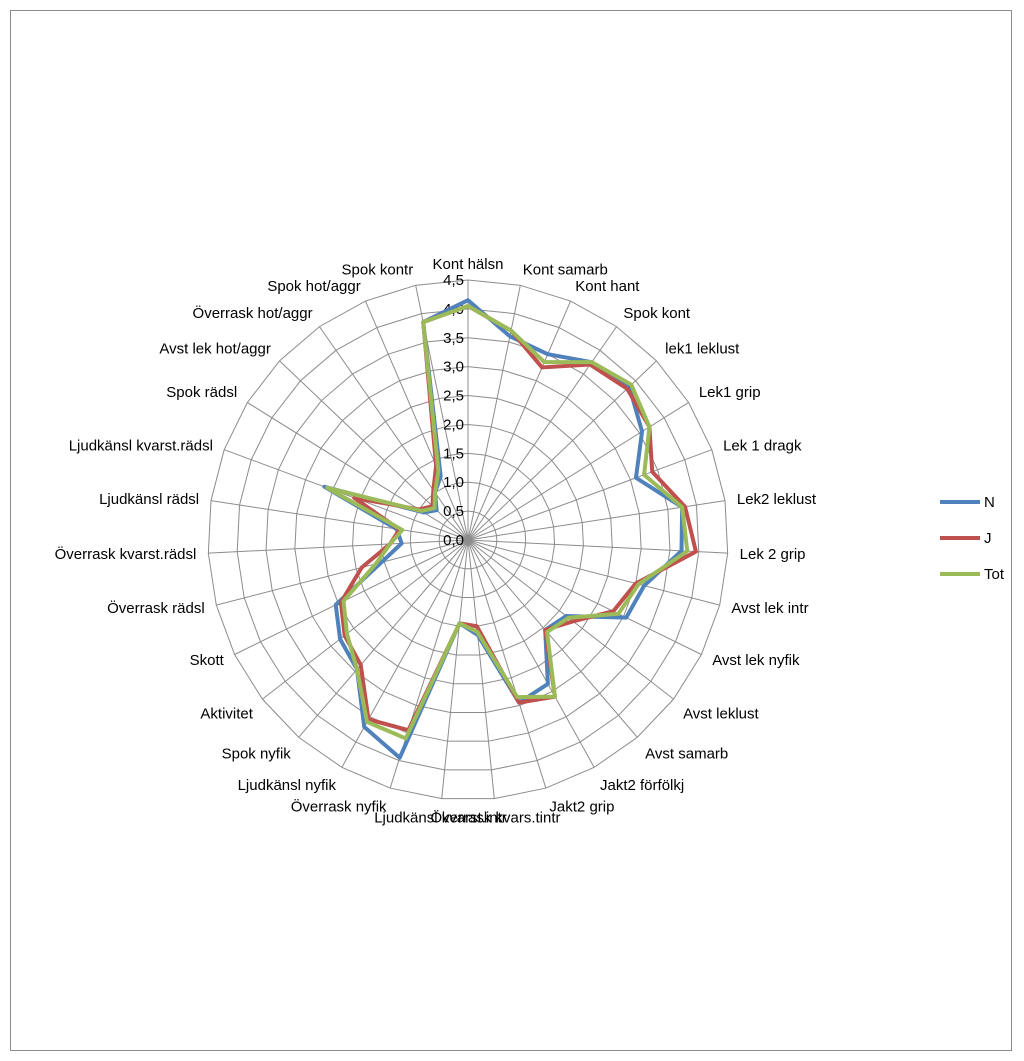 This screenshot has height=1061, width=1024. Describe the element at coordinates (257, 753) in the screenshot. I see `category-label: Spok nyfik` at that location.